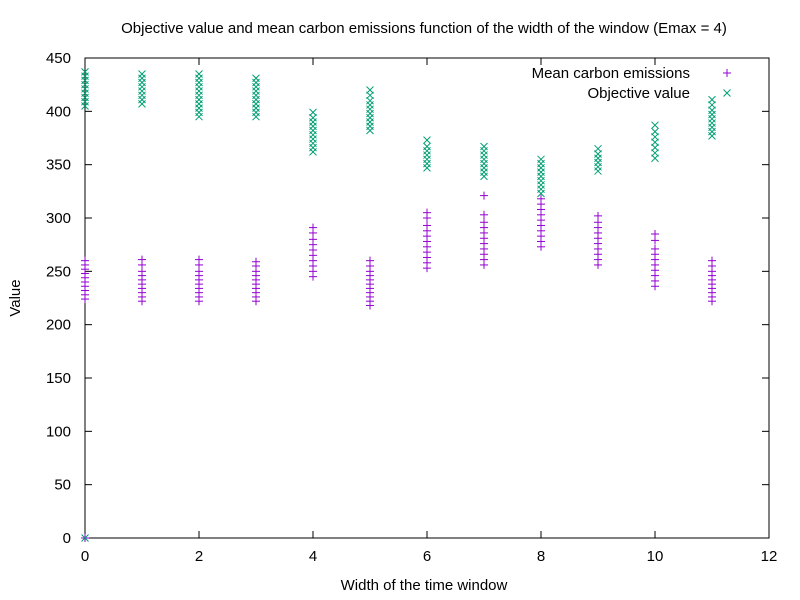 The height and width of the screenshot is (600, 800). Describe the element at coordinates (769, 556) in the screenshot. I see `x-tick-label: 12` at that location.